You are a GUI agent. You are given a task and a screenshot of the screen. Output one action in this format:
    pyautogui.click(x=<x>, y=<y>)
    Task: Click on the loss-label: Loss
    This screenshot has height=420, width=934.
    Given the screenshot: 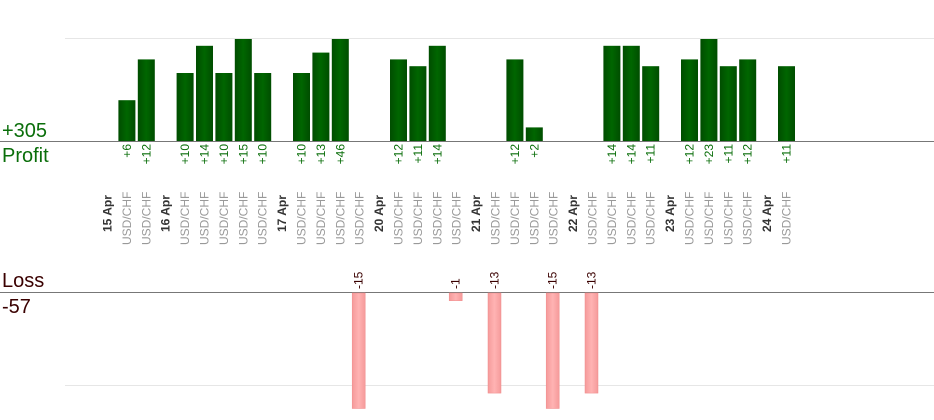 What is the action you would take?
    pyautogui.click(x=23, y=281)
    